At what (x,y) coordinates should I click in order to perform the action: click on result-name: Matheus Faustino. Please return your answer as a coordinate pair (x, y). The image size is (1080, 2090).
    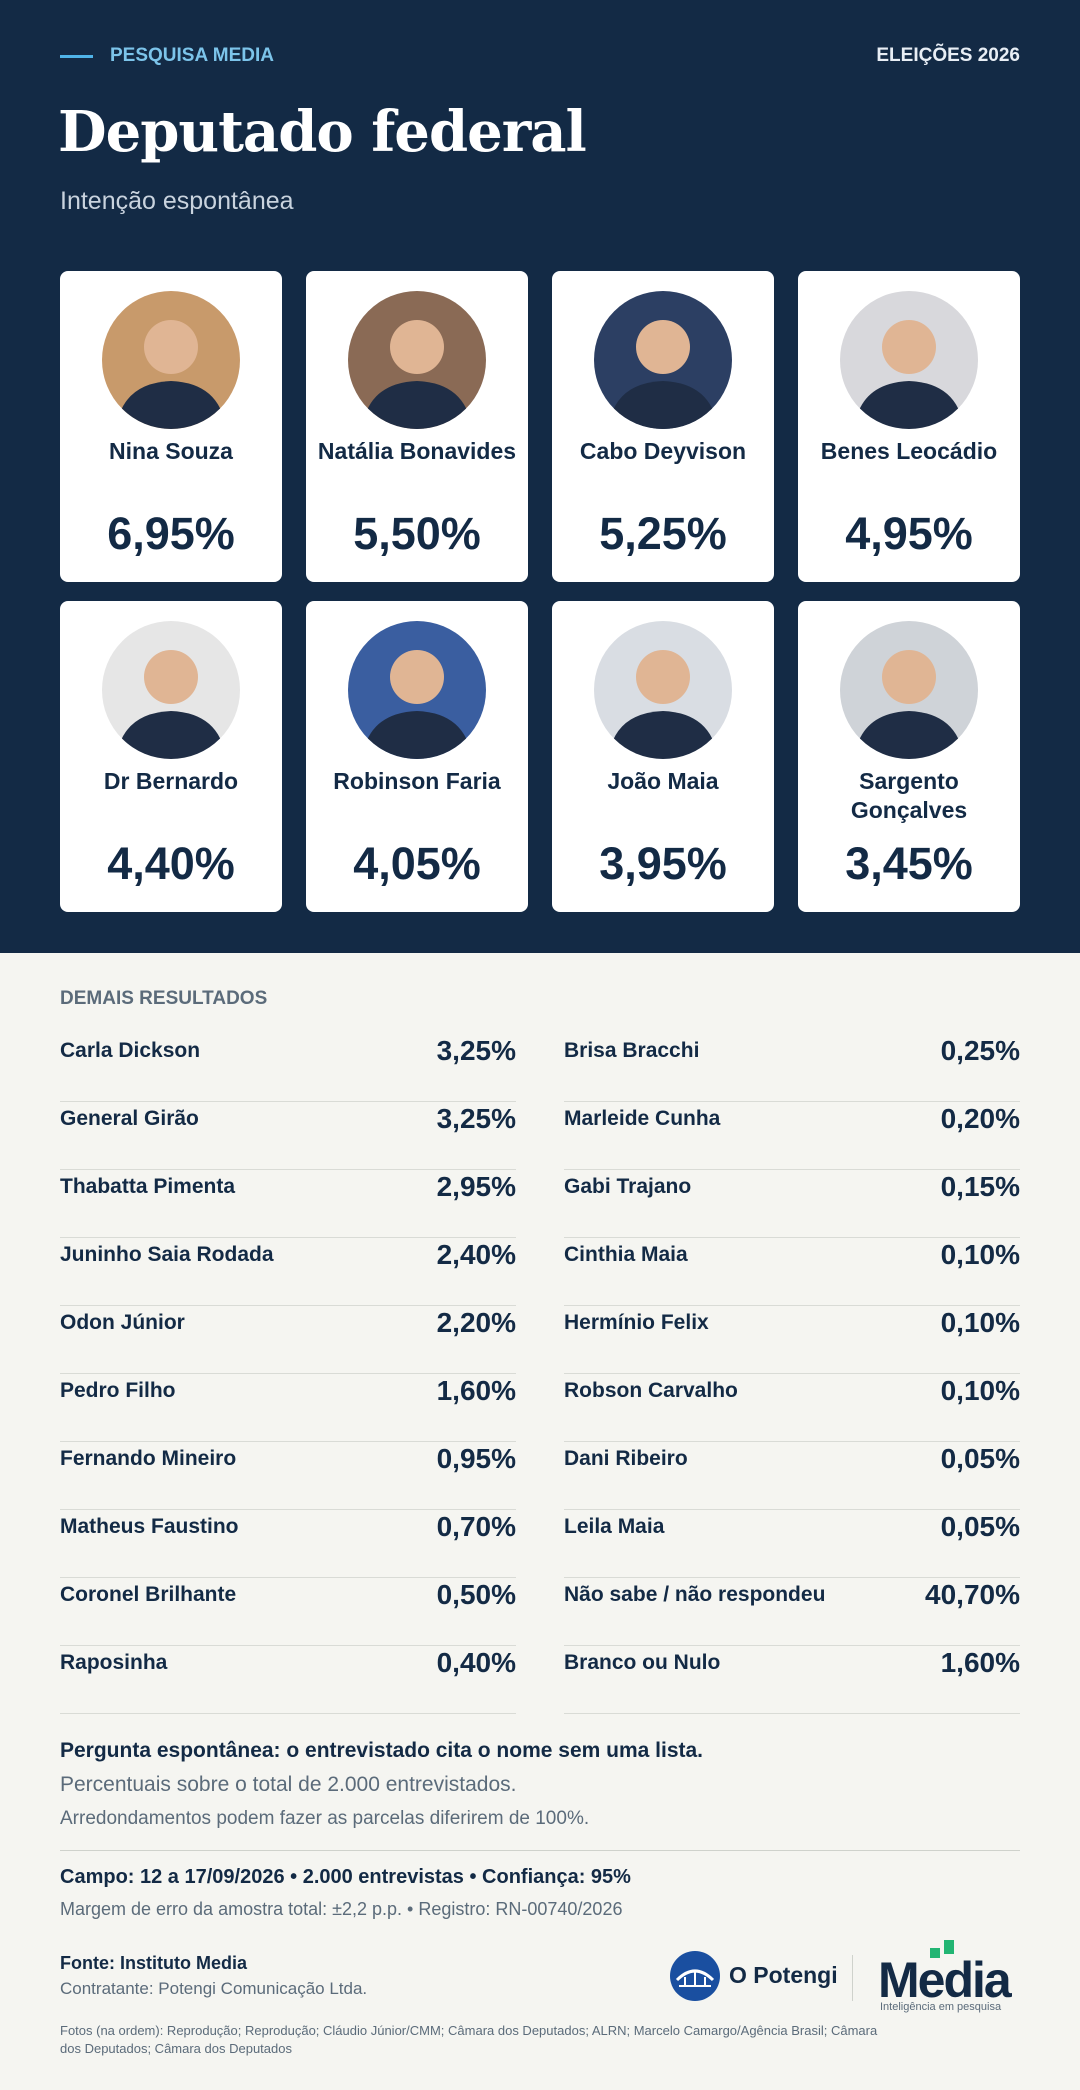
    Looking at the image, I should click on (149, 1526).